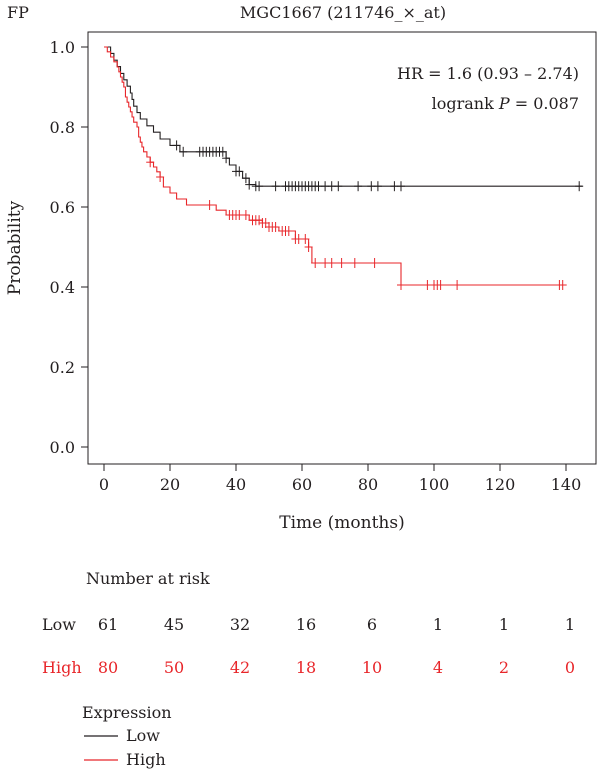 The height and width of the screenshot is (776, 600). What do you see at coordinates (488, 73) in the screenshot?
I see `hazard-ratio: HR = 1.6 (0.93 – 2.74)` at bounding box center [488, 73].